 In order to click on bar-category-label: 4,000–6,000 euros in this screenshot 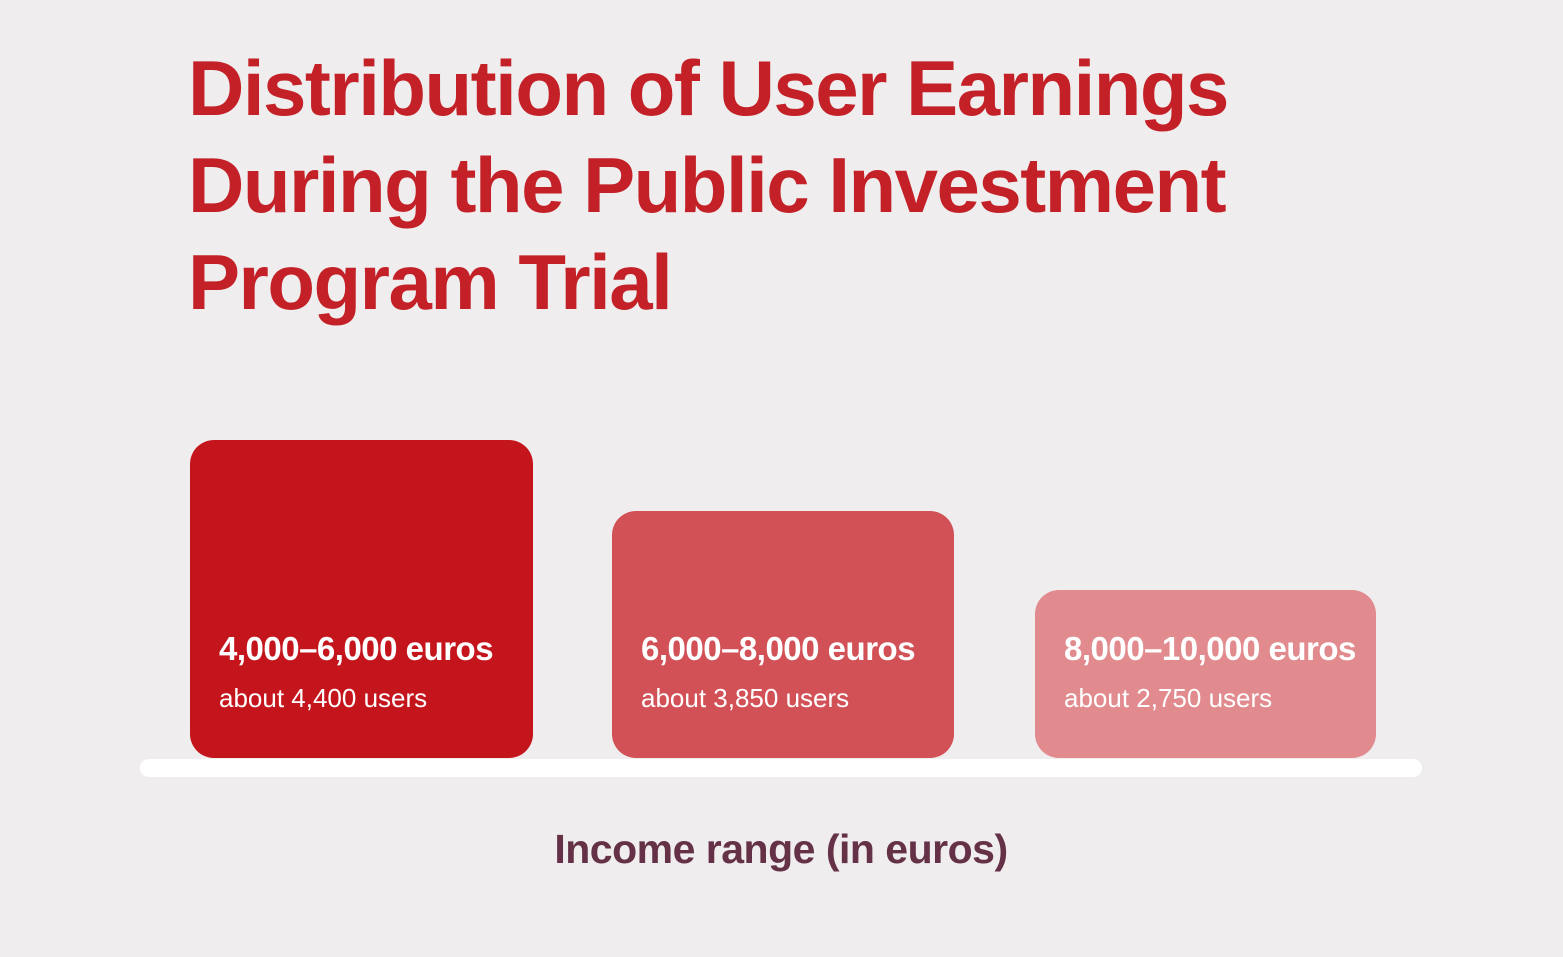, I will do `click(356, 648)`.